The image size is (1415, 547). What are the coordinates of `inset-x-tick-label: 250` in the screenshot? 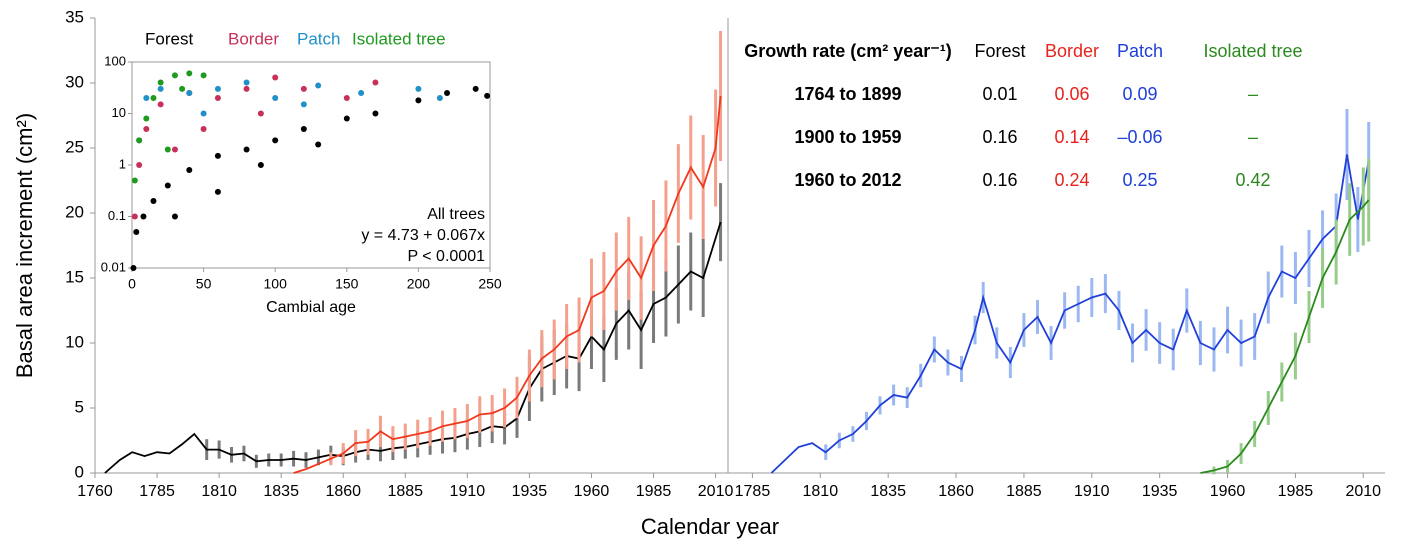 It's located at (490, 284).